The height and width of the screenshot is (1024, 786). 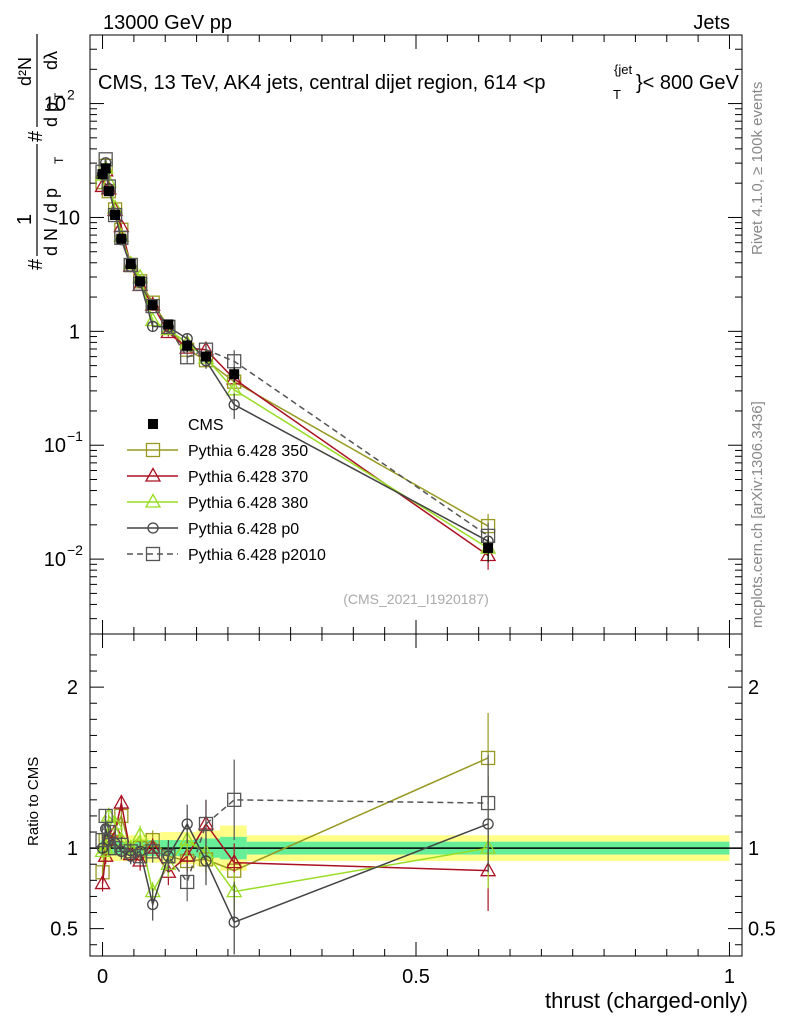 What do you see at coordinates (40, 152) in the screenshot?
I see `main-ylabel: # 1 d N / d p T # d²N d p T dλ` at bounding box center [40, 152].